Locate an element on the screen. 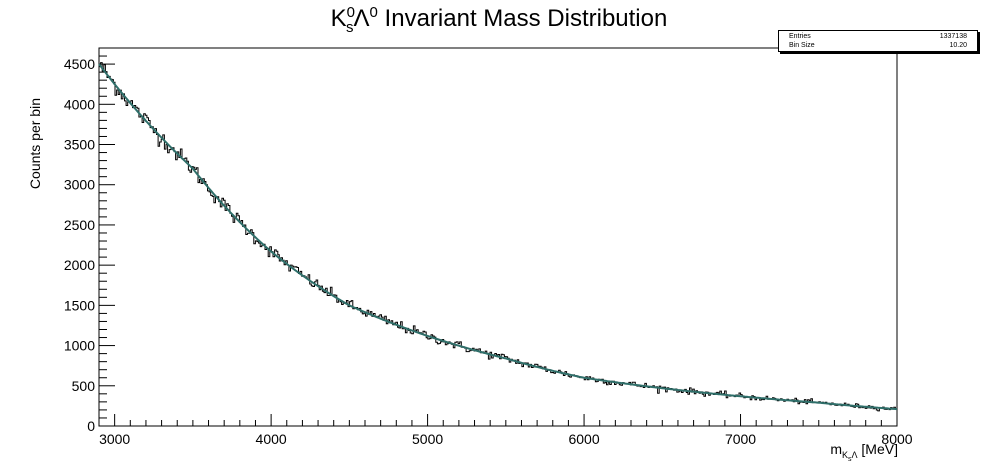  x-tick-label: 7000 is located at coordinates (740, 439).